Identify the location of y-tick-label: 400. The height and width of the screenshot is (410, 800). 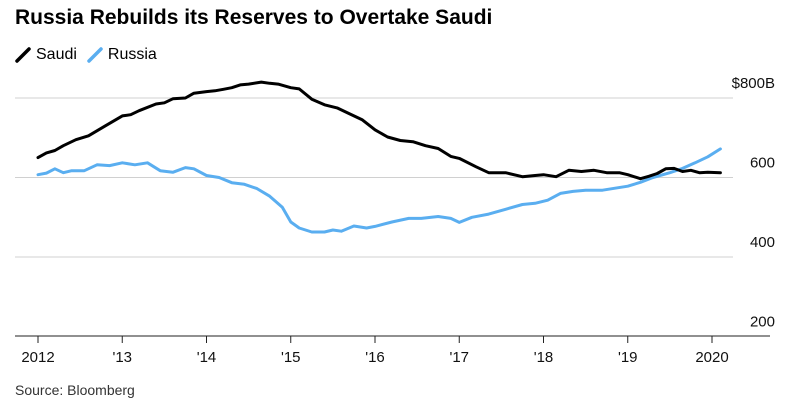
(762, 242).